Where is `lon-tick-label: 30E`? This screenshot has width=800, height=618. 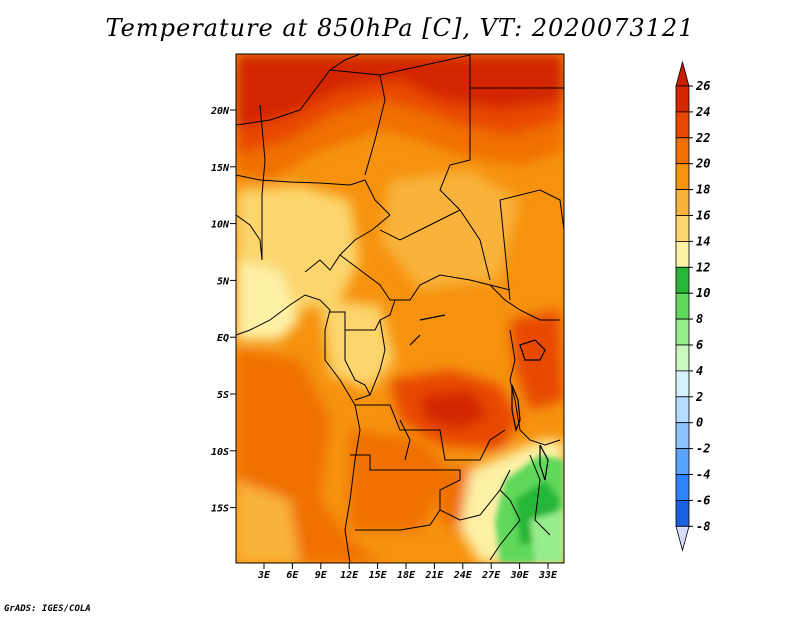 lon-tick-label: 30E is located at coordinates (520, 575).